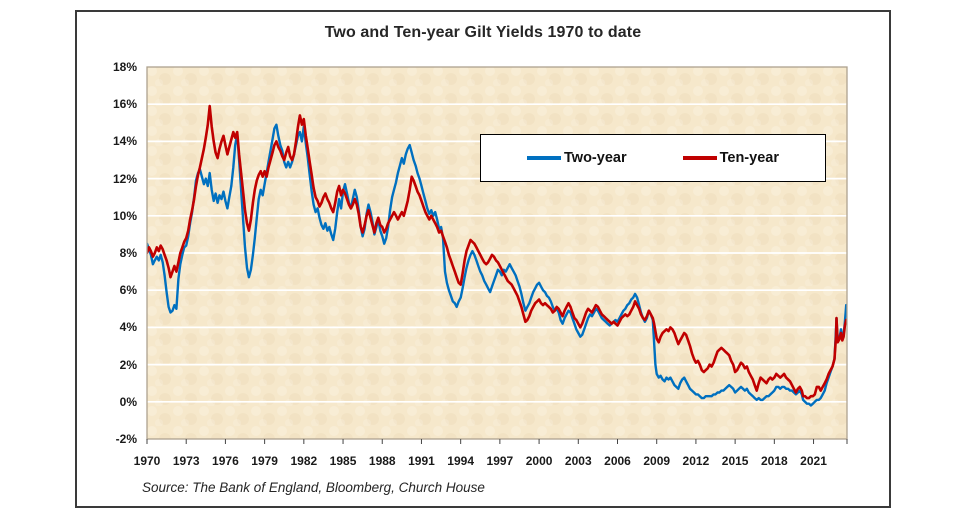  What do you see at coordinates (124, 67) in the screenshot?
I see `y-axis-label: 18%` at bounding box center [124, 67].